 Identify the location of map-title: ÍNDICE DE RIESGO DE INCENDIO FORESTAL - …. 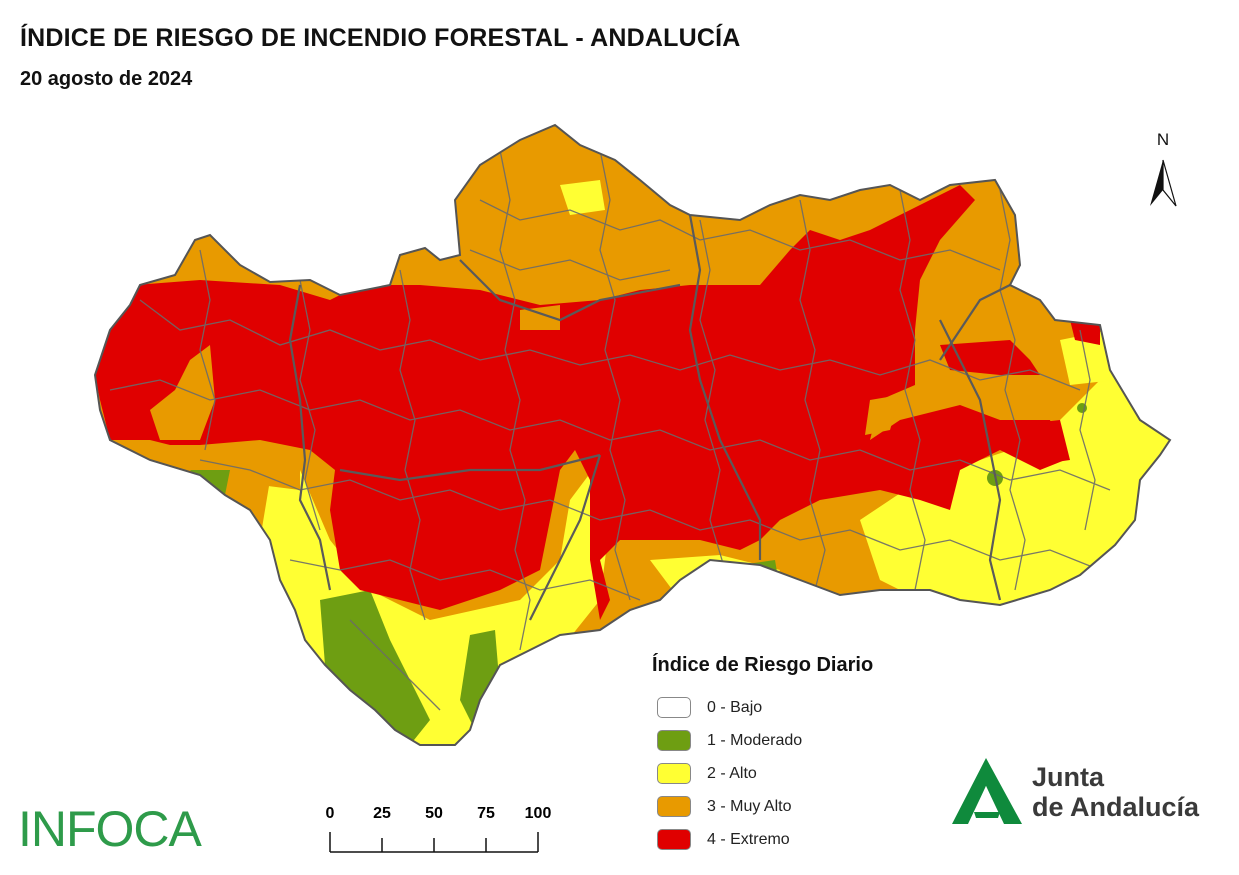
(380, 38).